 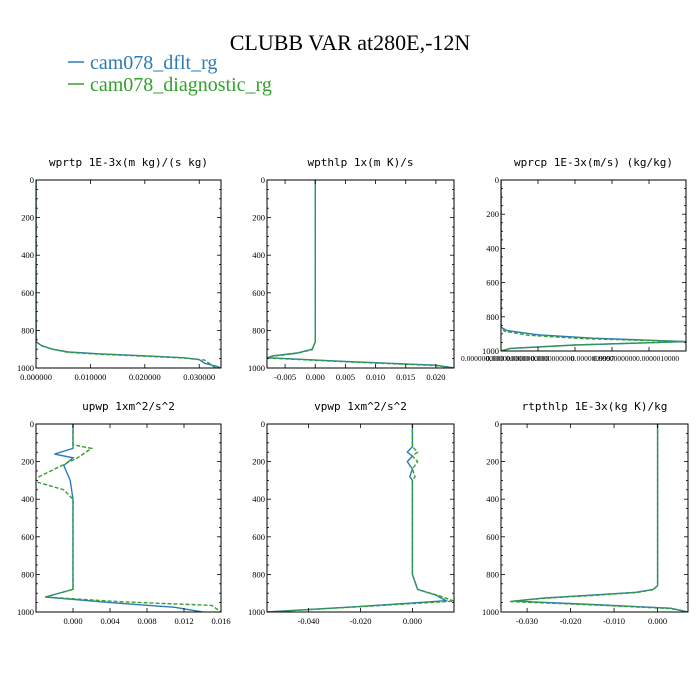 I want to click on x-tick-label: 0.016, so click(x=220, y=621).